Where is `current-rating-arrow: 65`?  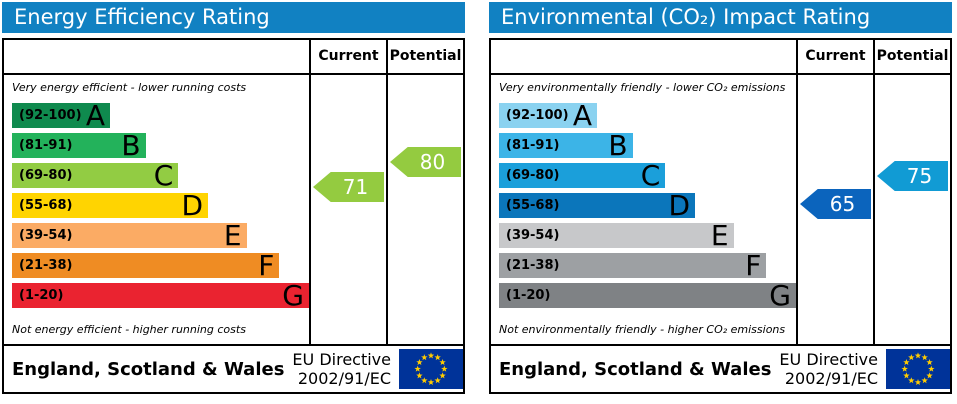 current-rating-arrow: 65 is located at coordinates (835, 204).